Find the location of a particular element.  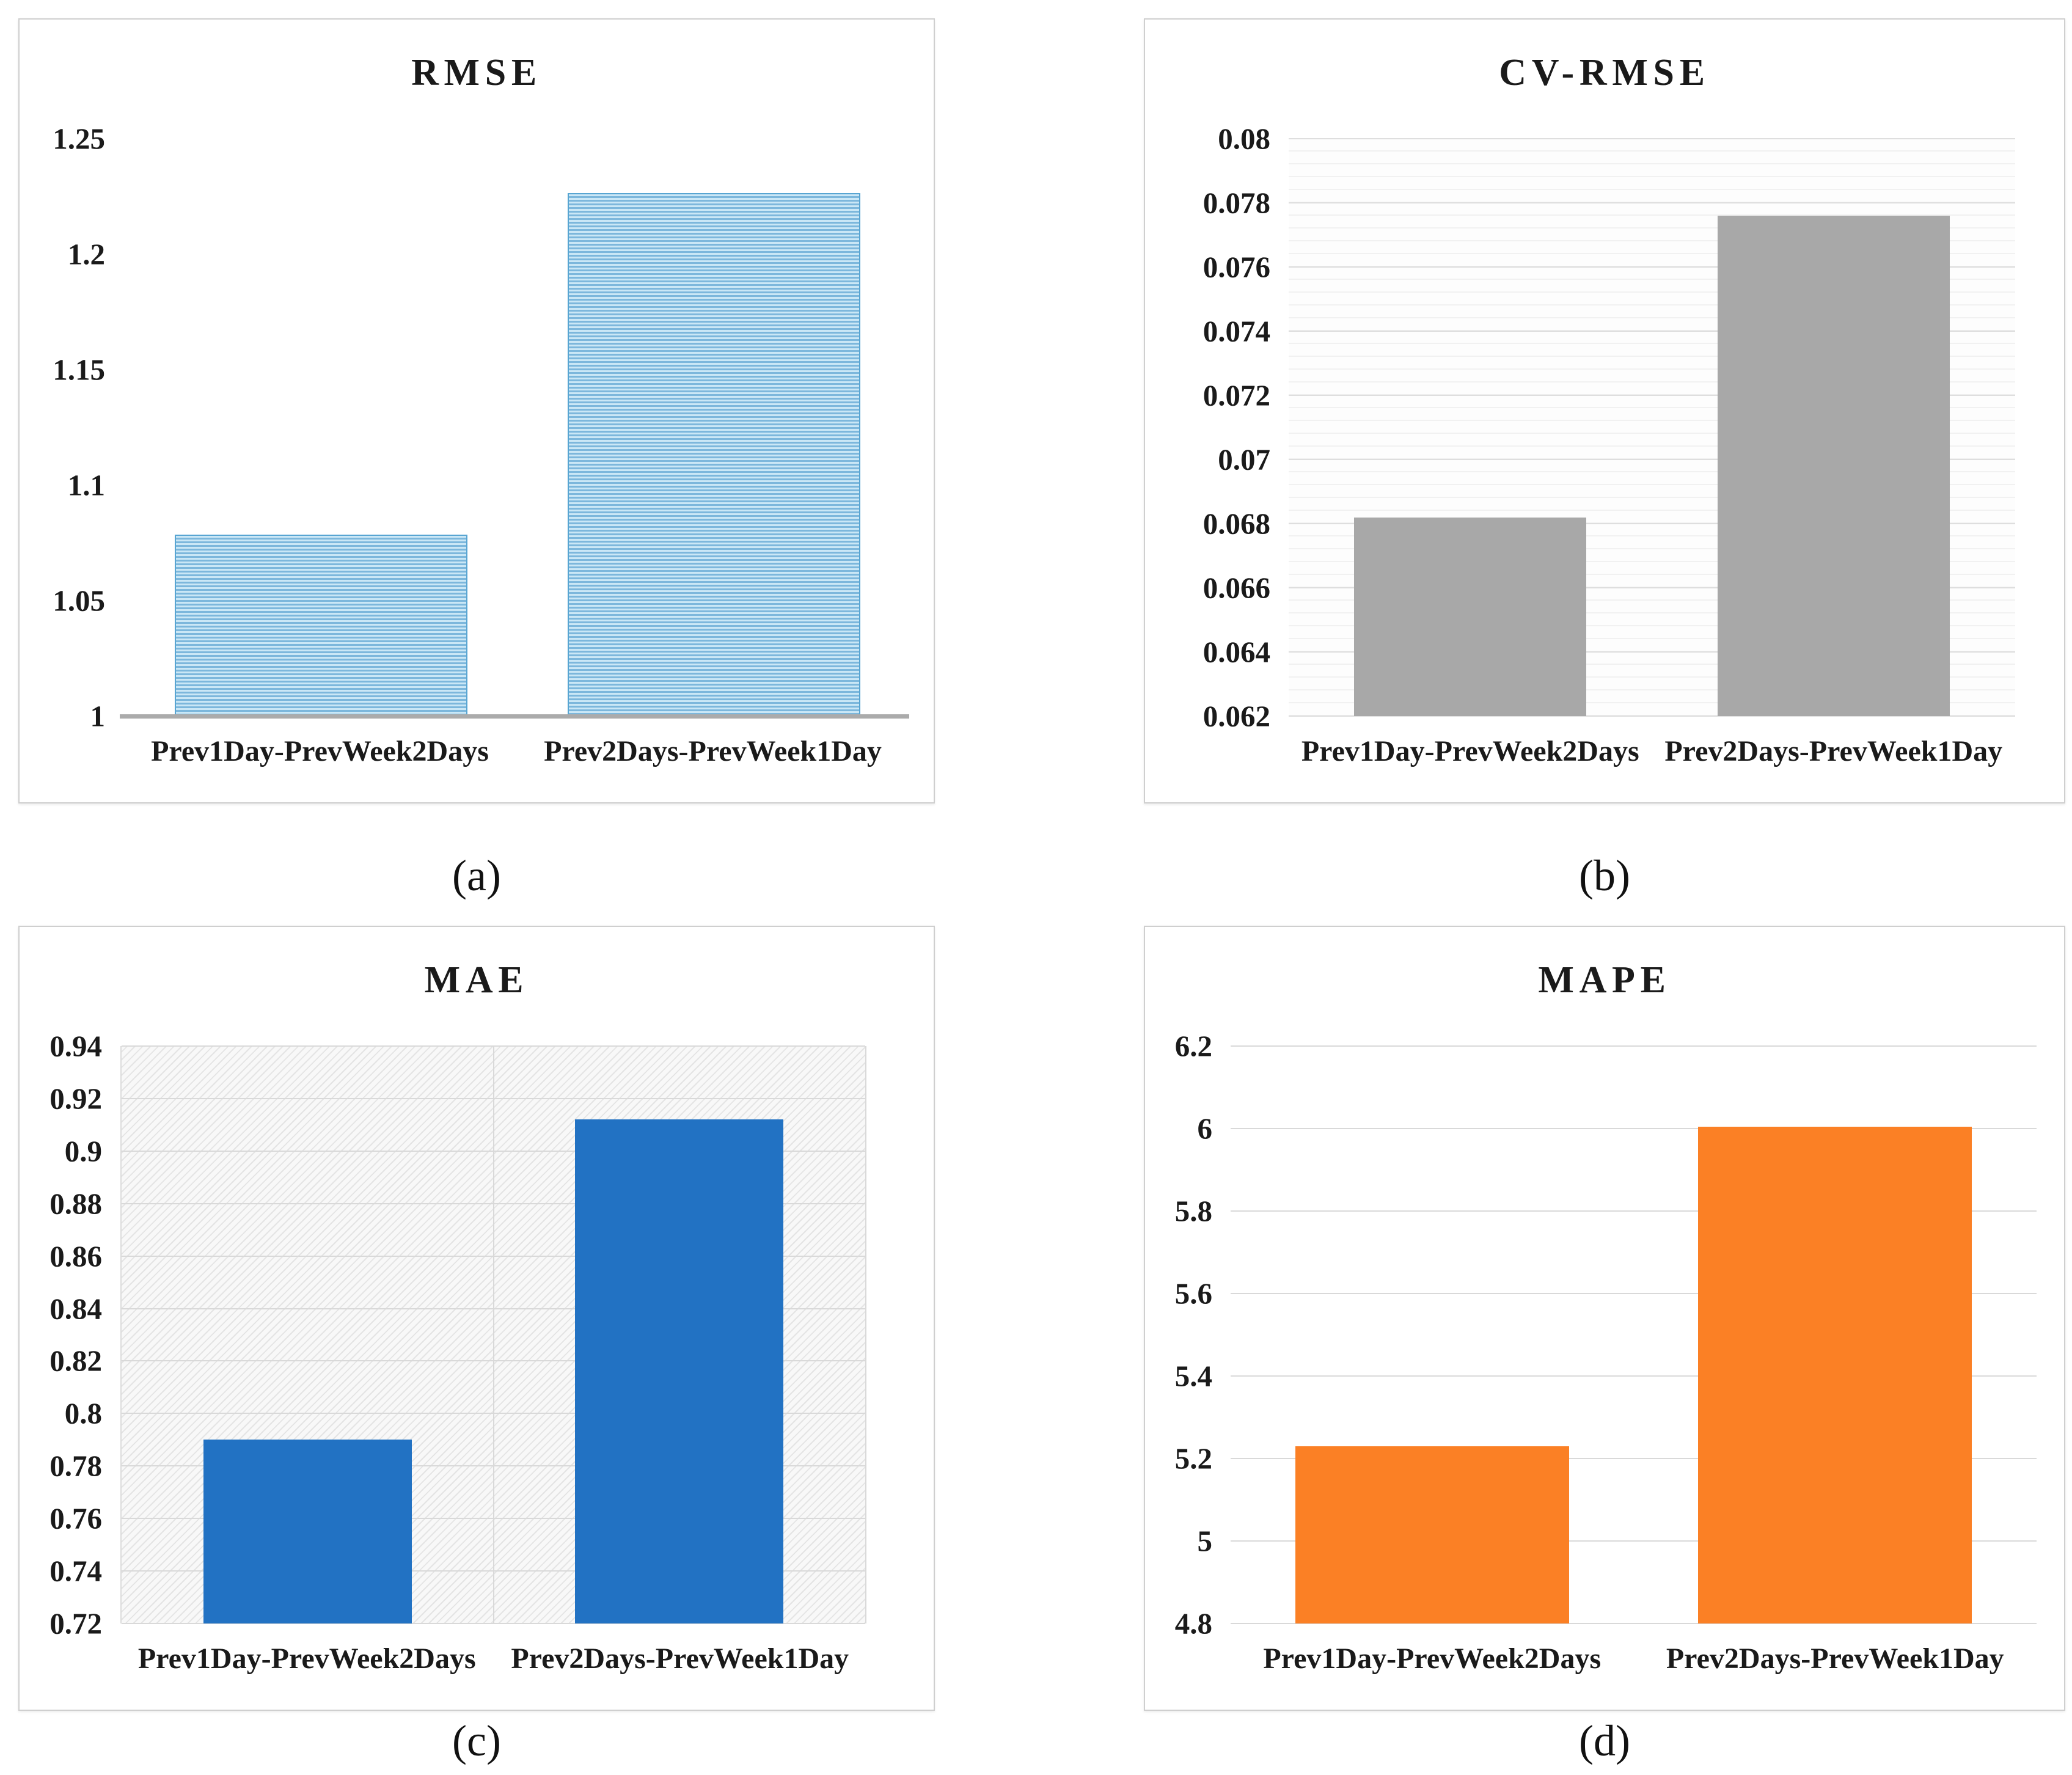

chart-title-b: CV-RMSE is located at coordinates (1604, 73).